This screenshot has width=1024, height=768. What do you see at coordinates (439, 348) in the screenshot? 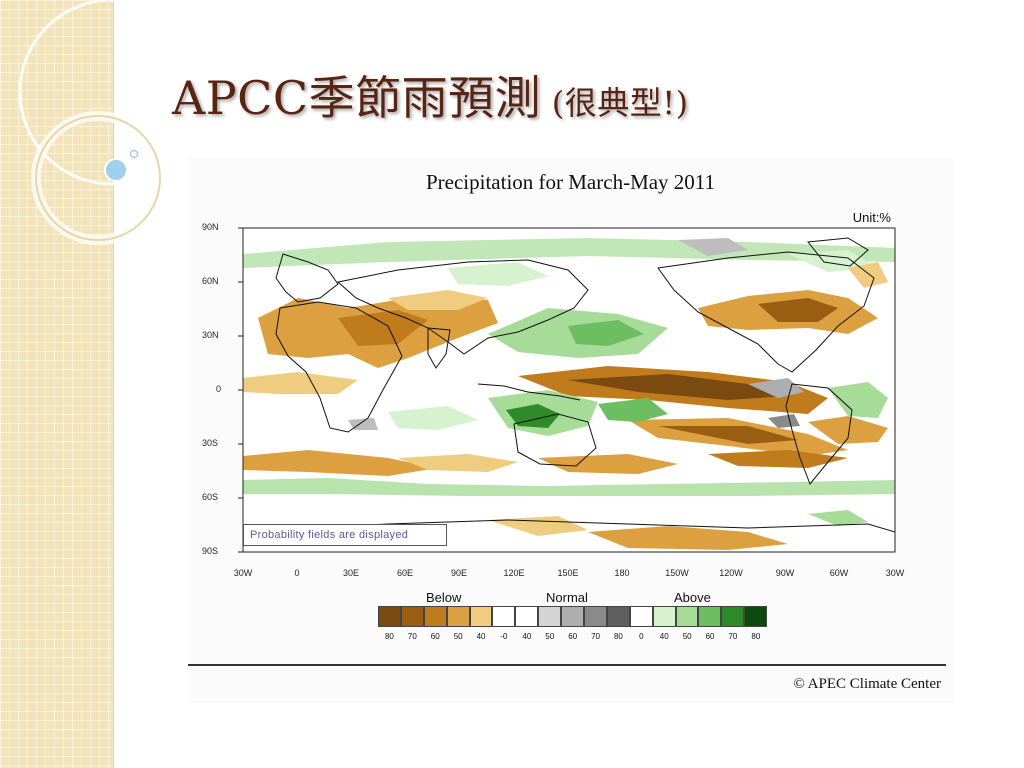
I see `coastline-india` at bounding box center [439, 348].